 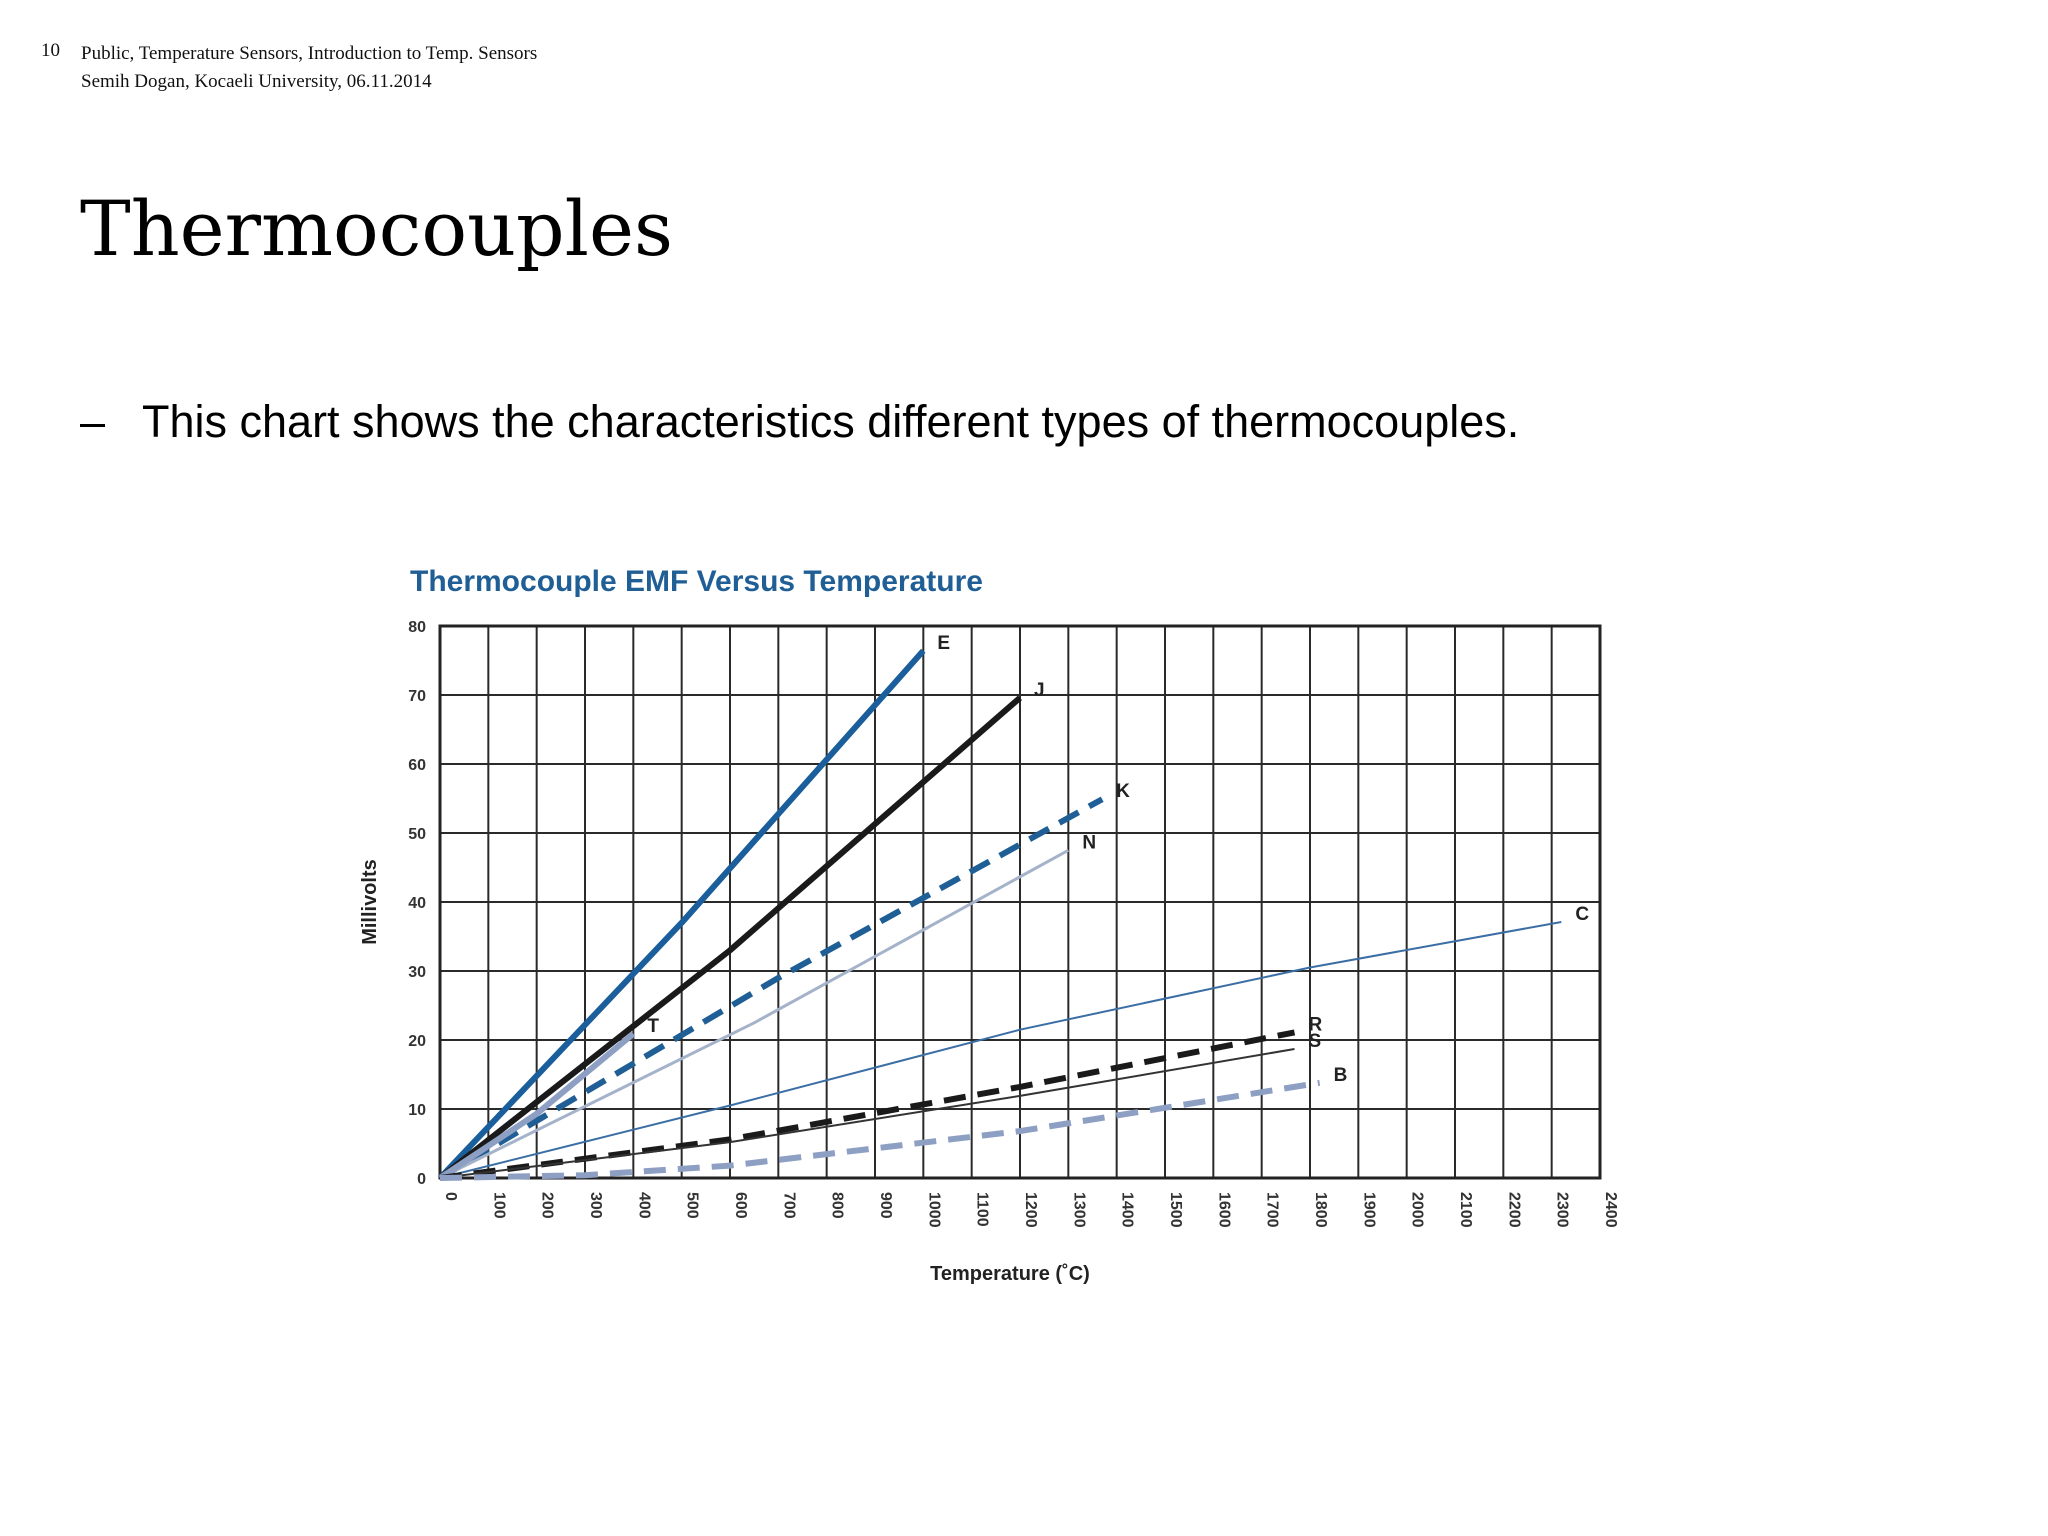 What do you see at coordinates (885, 1205) in the screenshot?
I see `x-tick-label: 900` at bounding box center [885, 1205].